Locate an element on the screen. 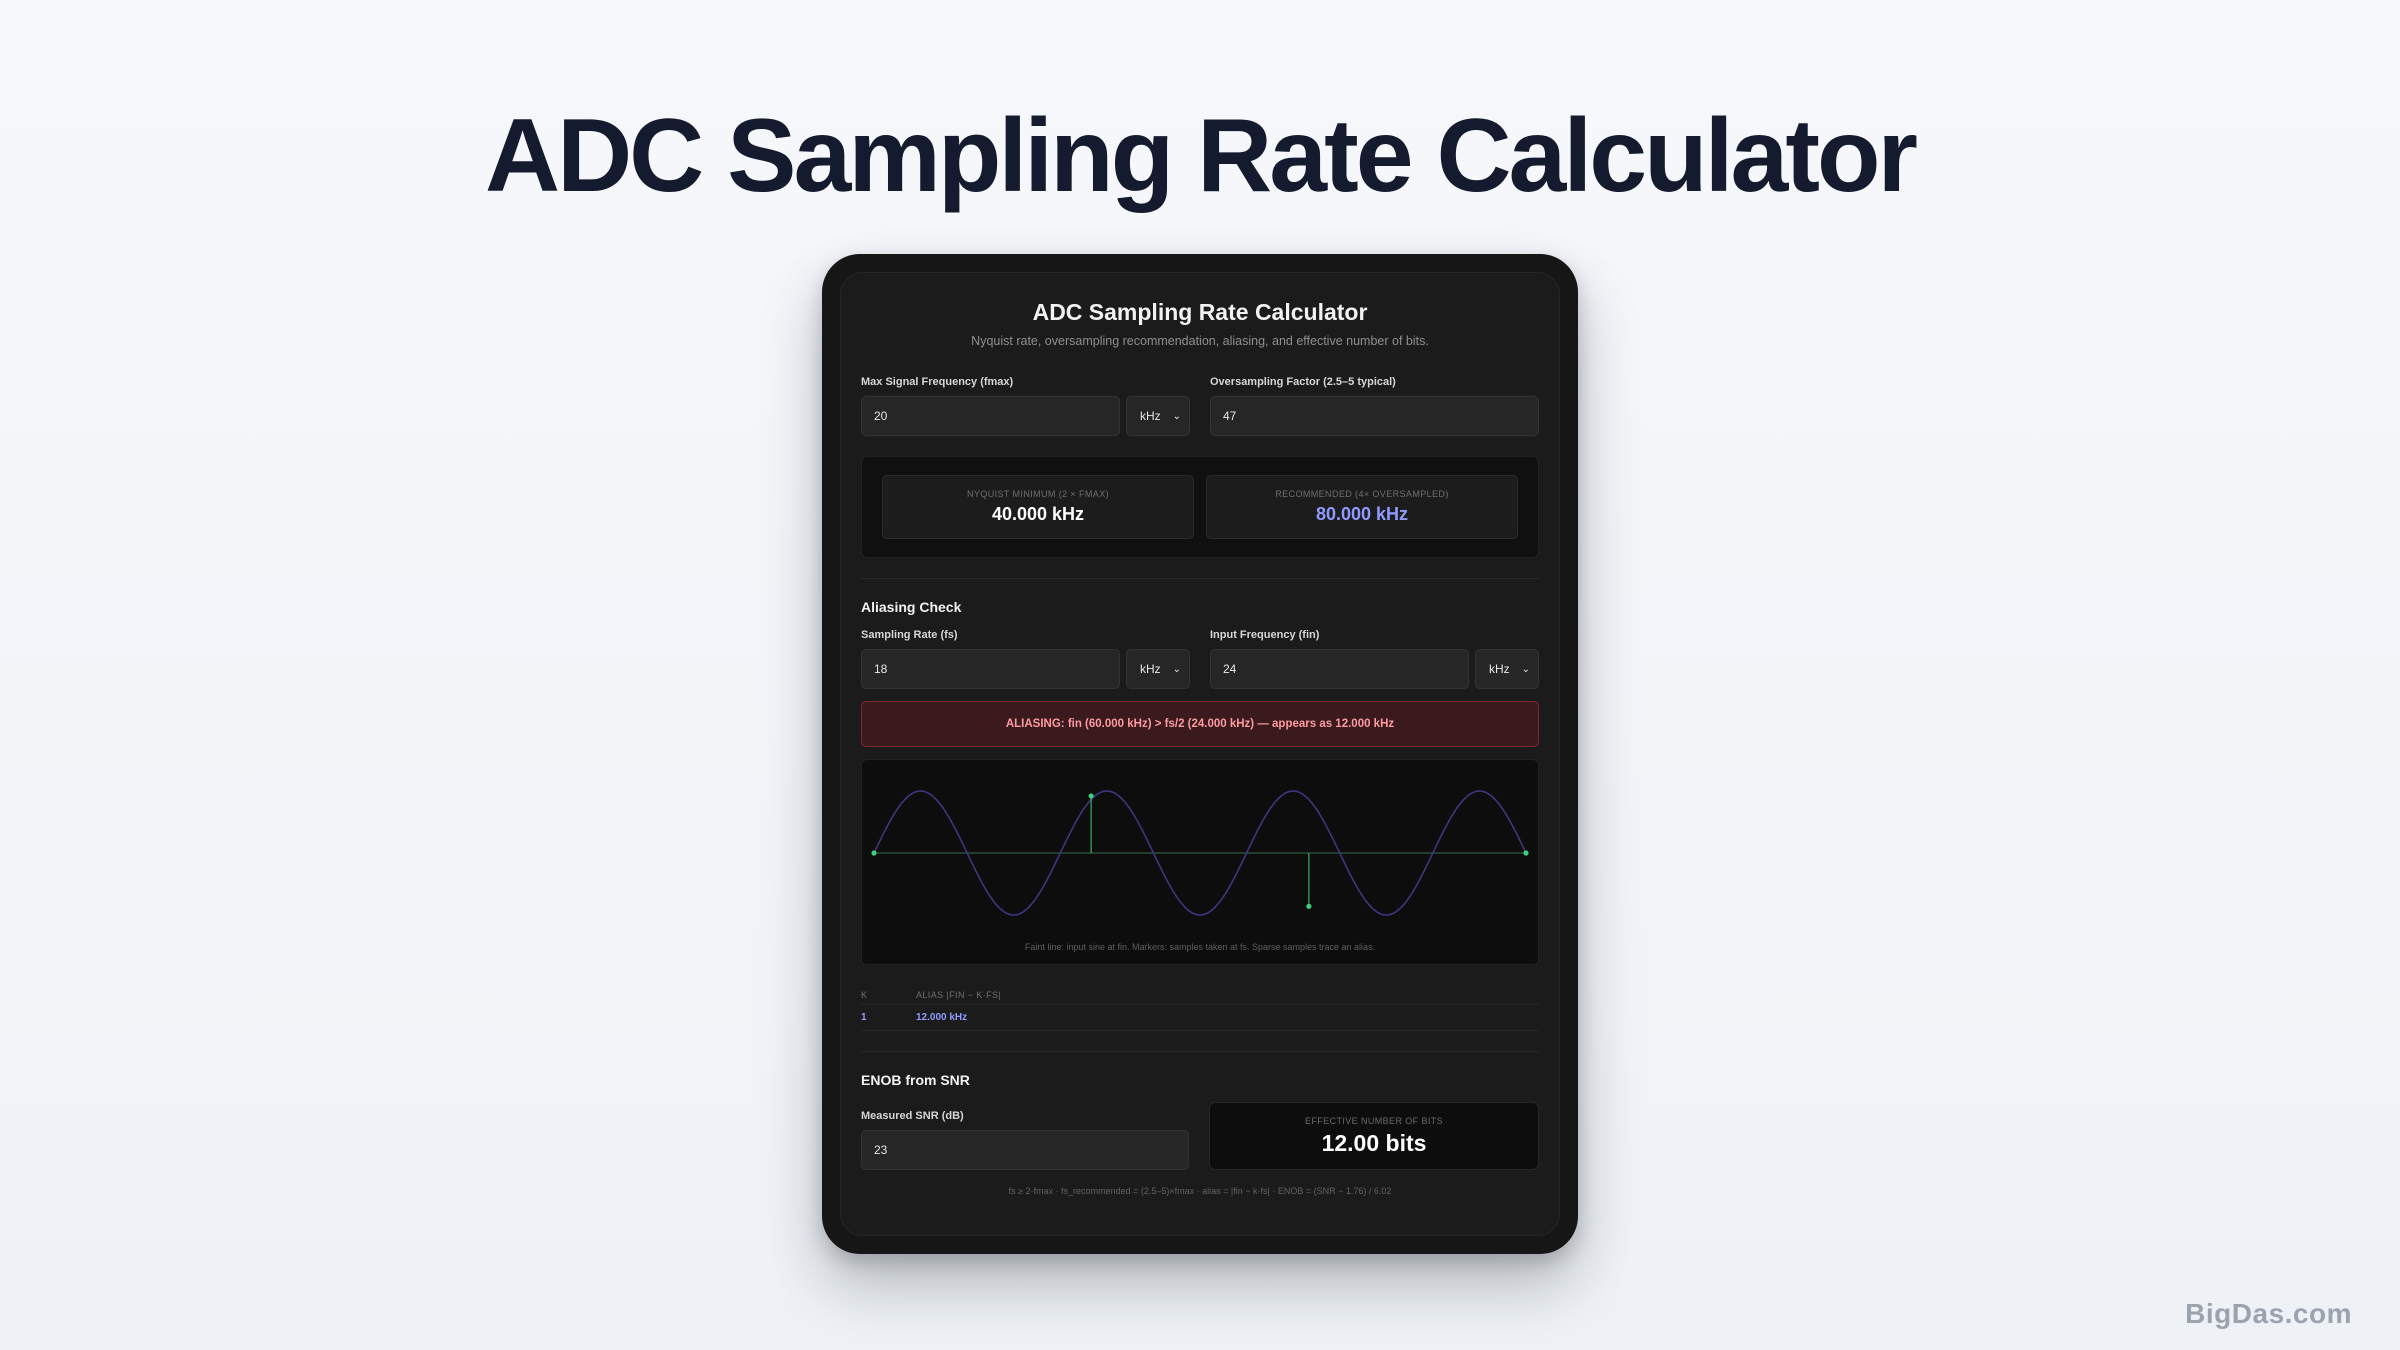 Image resolution: width=2400 pixels, height=1350 pixels. fin-input: 24 is located at coordinates (1339, 669).